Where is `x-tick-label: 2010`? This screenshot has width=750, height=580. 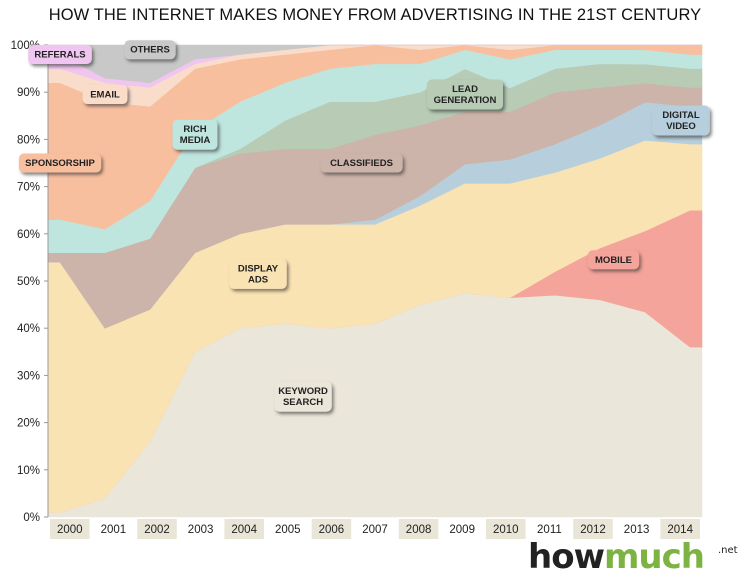
x-tick-label: 2010 is located at coordinates (506, 530).